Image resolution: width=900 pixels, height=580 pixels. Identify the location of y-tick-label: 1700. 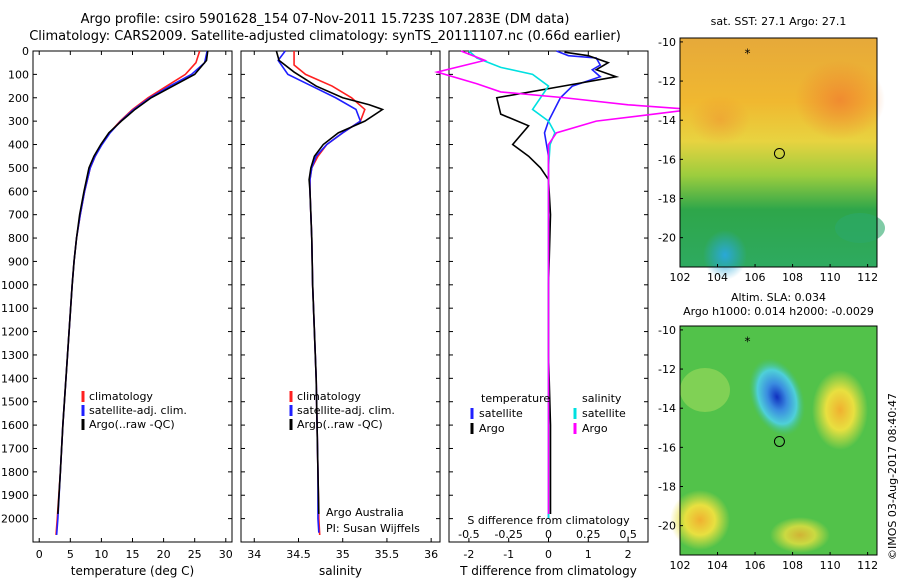
(15, 448).